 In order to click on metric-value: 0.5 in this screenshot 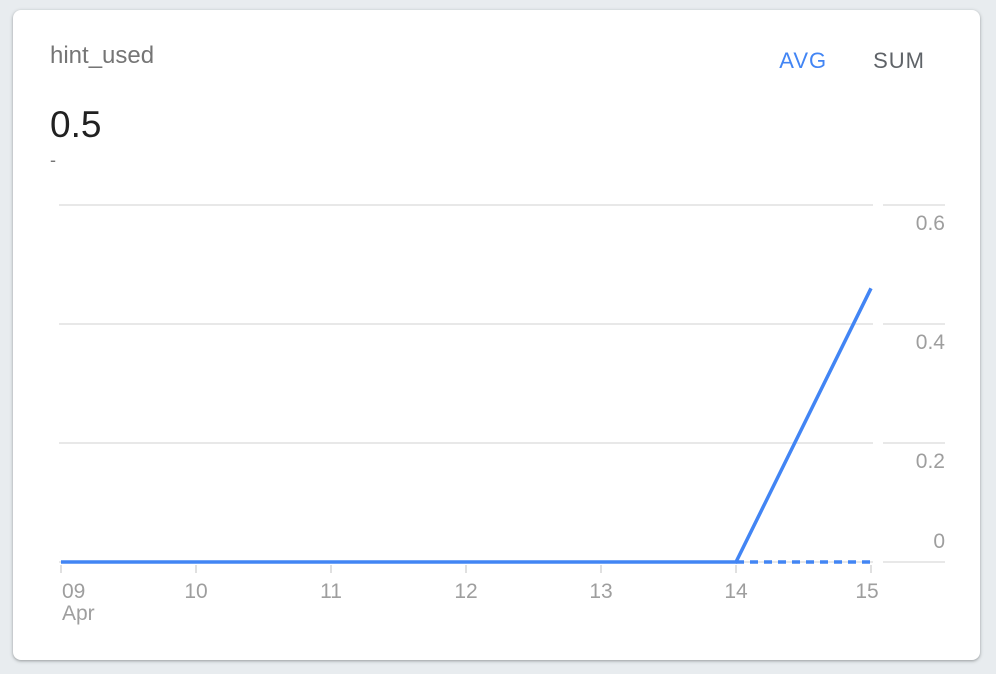, I will do `click(76, 124)`.